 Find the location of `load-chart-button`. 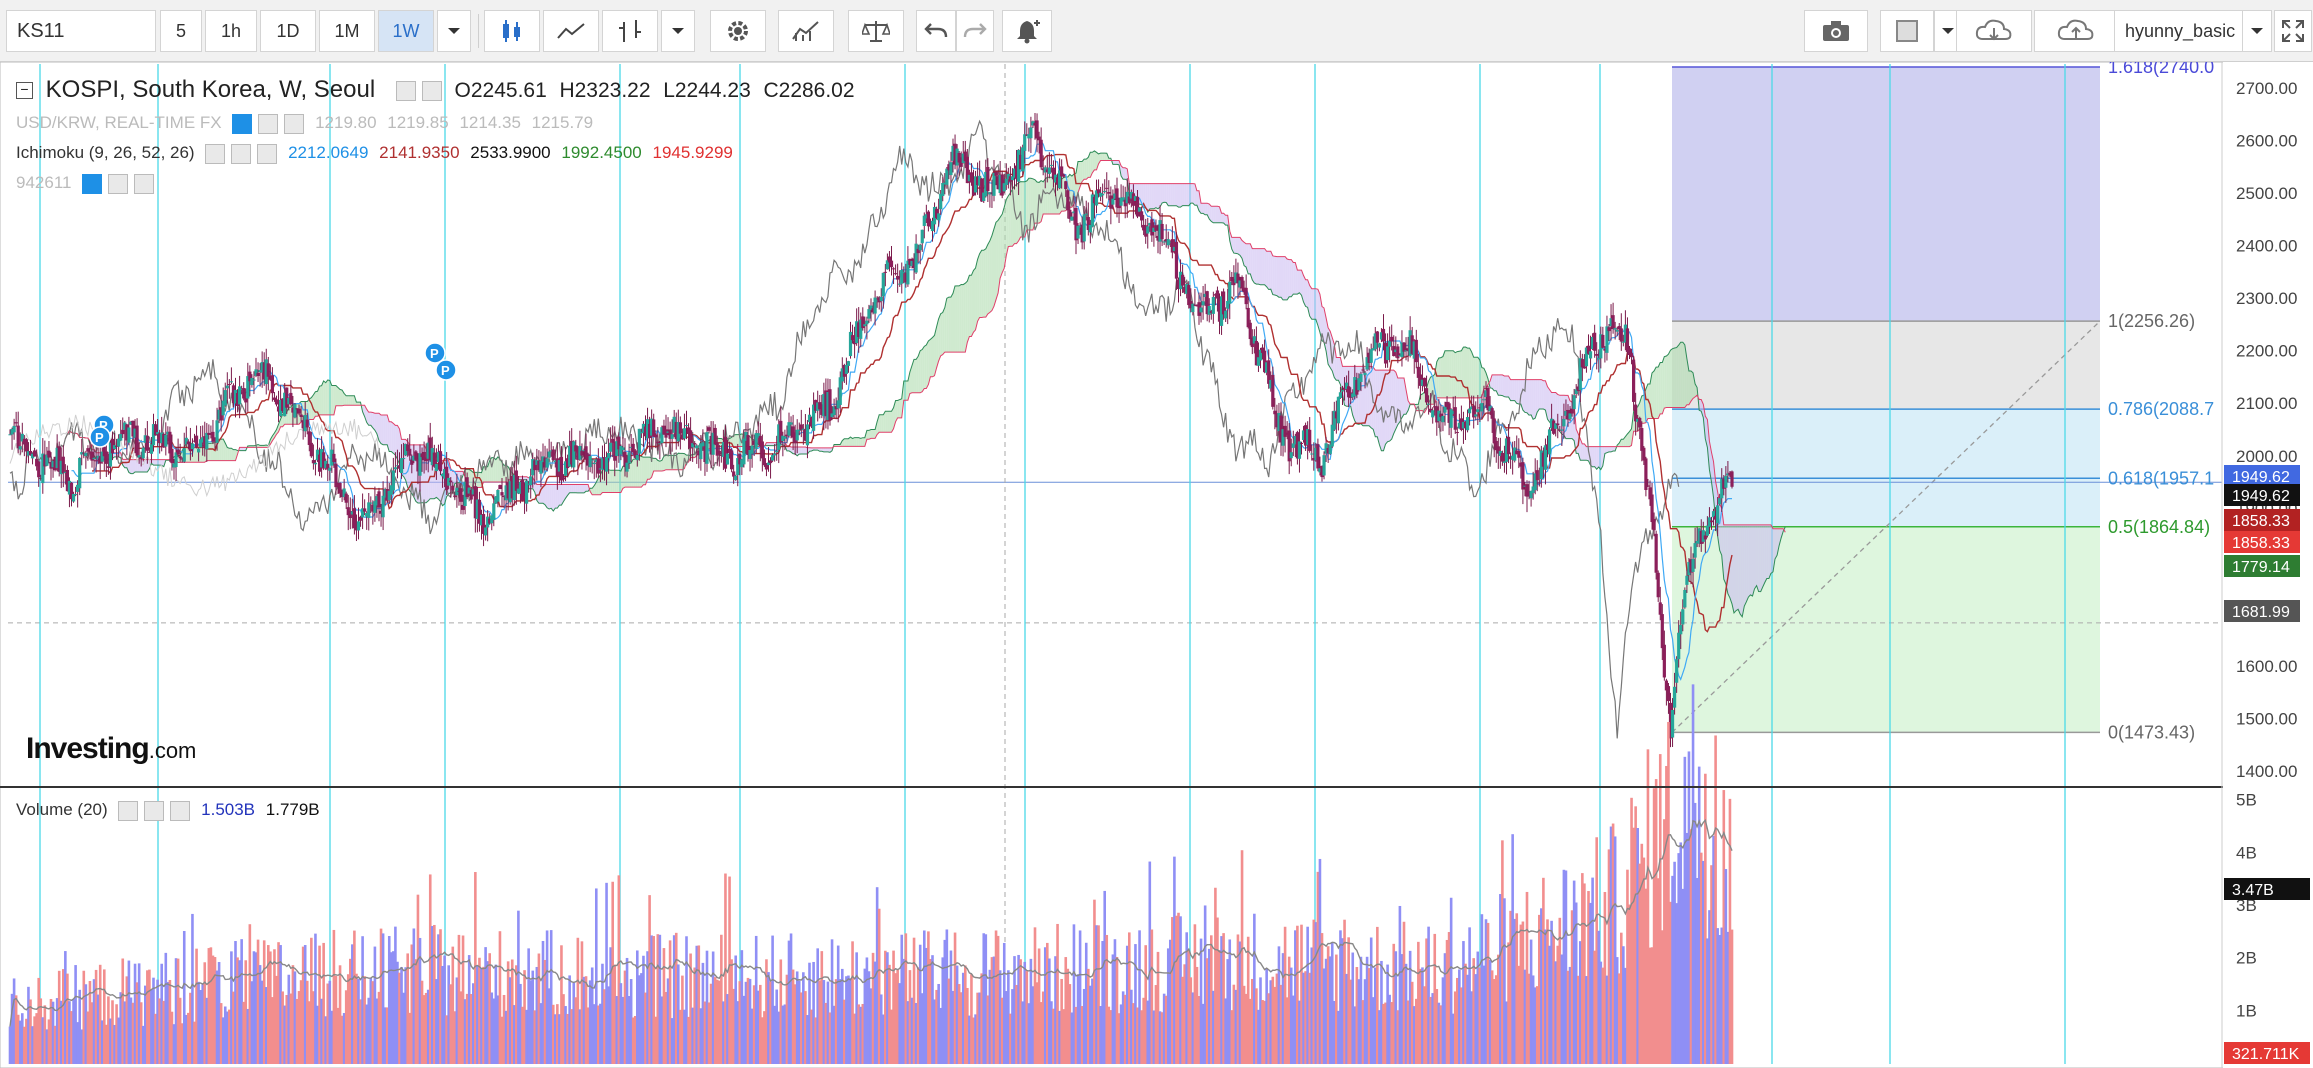

load-chart-button is located at coordinates (1994, 31).